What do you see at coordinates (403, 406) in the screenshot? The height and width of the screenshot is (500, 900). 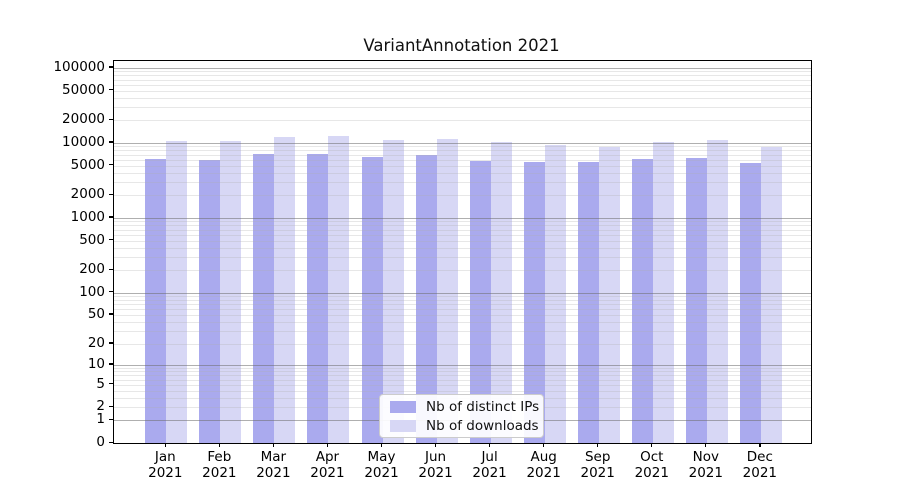 I see `legend-swatch-distinct-ips-icon` at bounding box center [403, 406].